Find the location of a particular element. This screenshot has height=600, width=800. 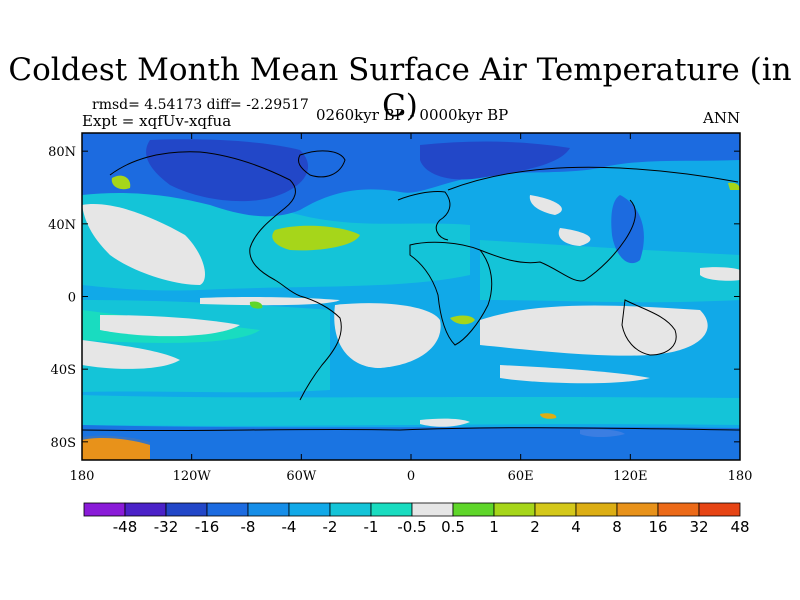

lon-tick-label: 60W is located at coordinates (301, 476).